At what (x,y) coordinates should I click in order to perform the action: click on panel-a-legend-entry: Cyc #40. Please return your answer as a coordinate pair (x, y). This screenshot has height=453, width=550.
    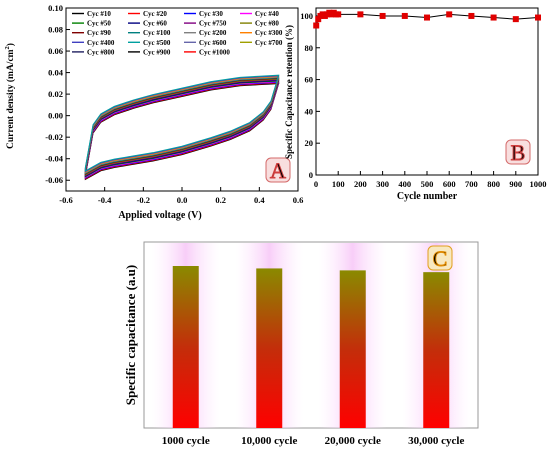
    Looking at the image, I should click on (267, 14).